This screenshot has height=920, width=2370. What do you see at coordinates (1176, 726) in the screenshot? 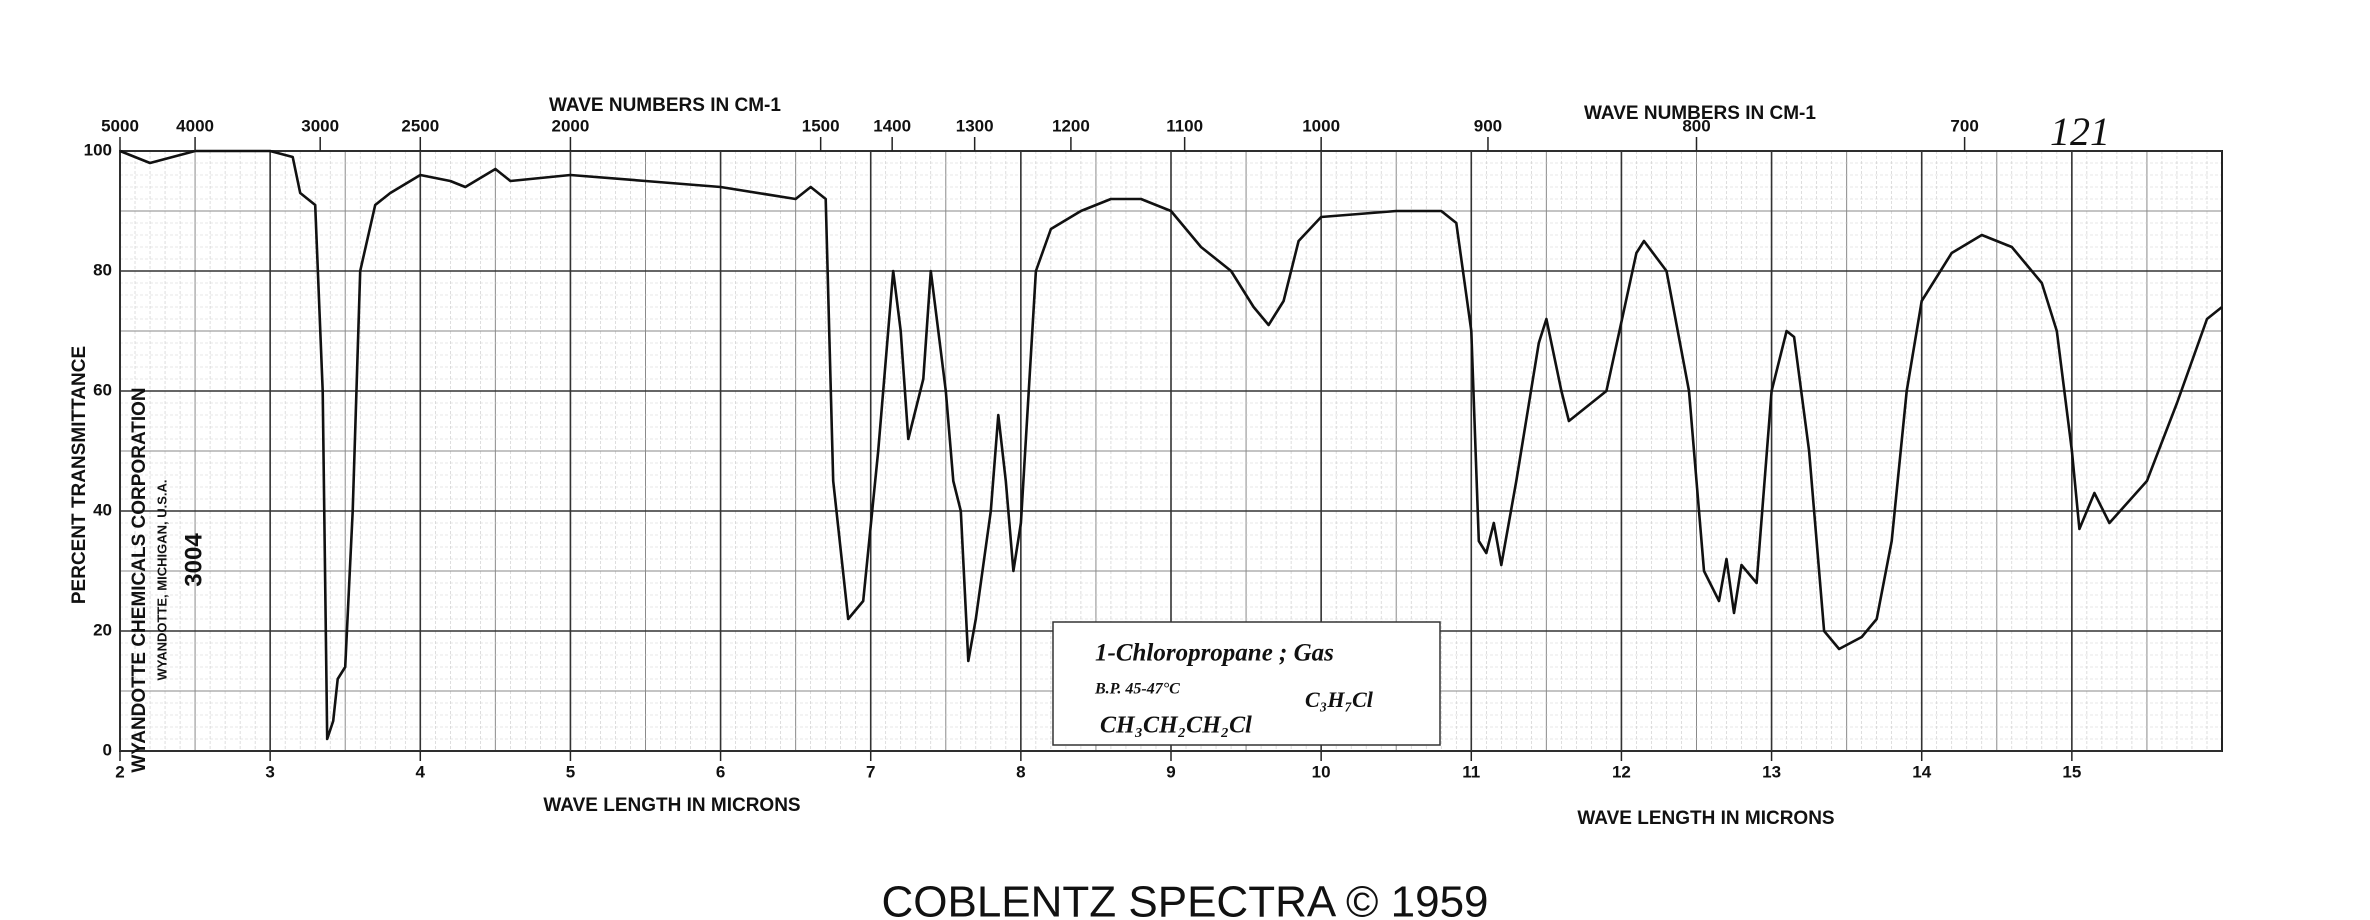
I see `annotation: CH₃CH₂CH₂Cl` at bounding box center [1176, 726].